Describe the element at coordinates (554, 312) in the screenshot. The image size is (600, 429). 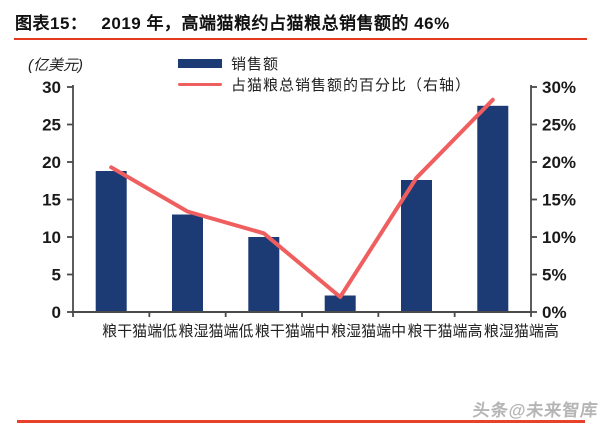
I see `right-axis-tick-label: 0%` at that location.